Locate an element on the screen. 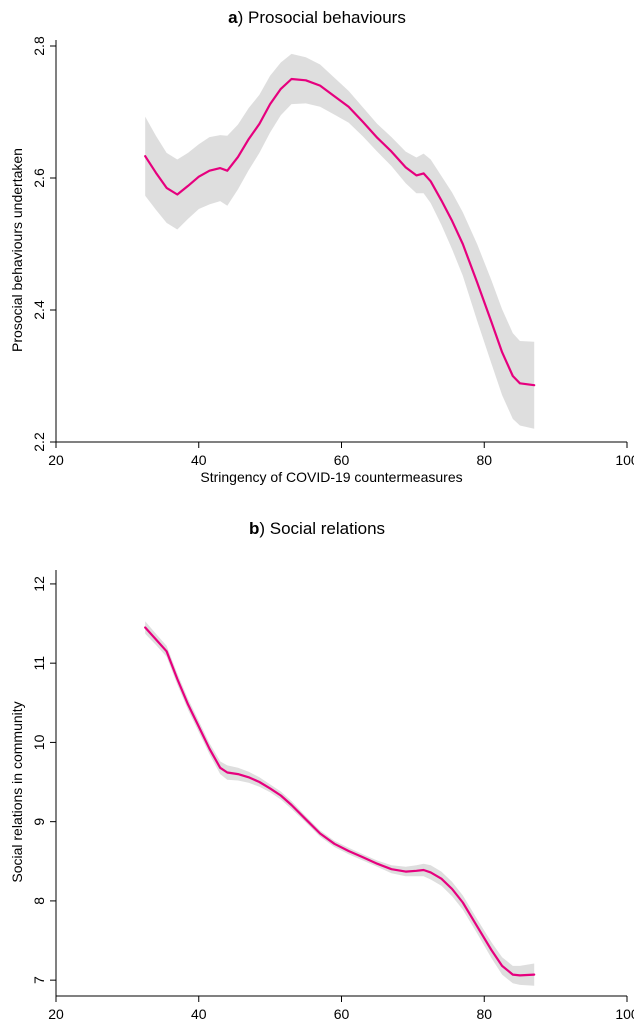  panel-letter: a is located at coordinates (233, 17).